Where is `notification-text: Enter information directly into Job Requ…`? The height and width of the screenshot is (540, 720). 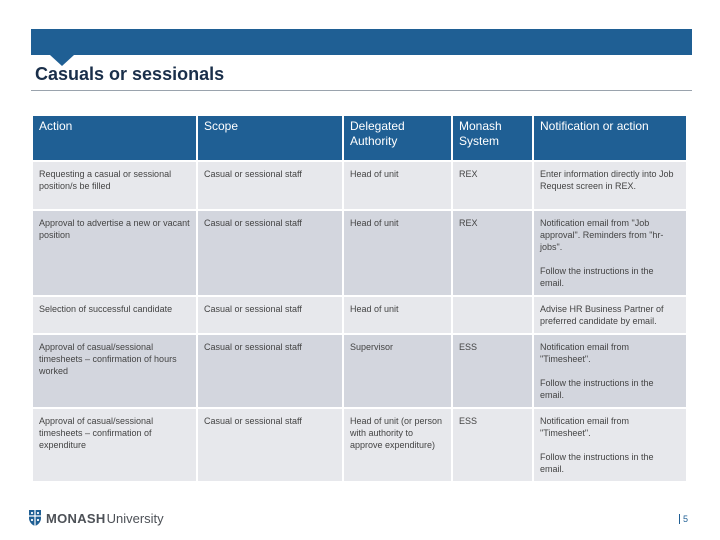
notification-text: Enter information directly into Job Requ… is located at coordinates (607, 180).